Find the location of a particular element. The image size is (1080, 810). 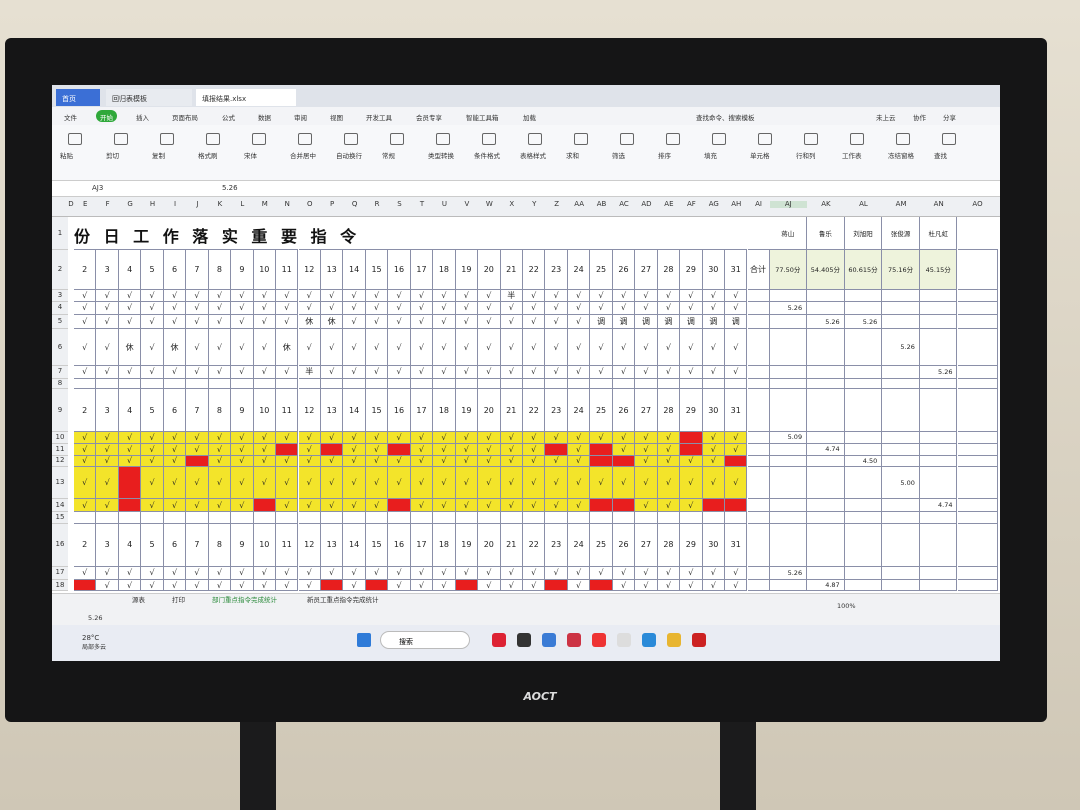

menu-item: 查找命令、搜索模板 is located at coordinates (725, 118).